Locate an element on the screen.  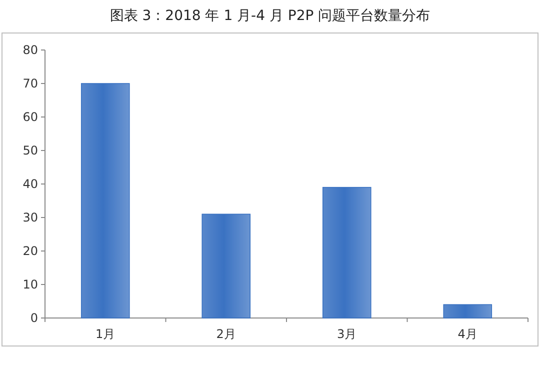
y-tick-label: 20 is located at coordinates (30, 251).